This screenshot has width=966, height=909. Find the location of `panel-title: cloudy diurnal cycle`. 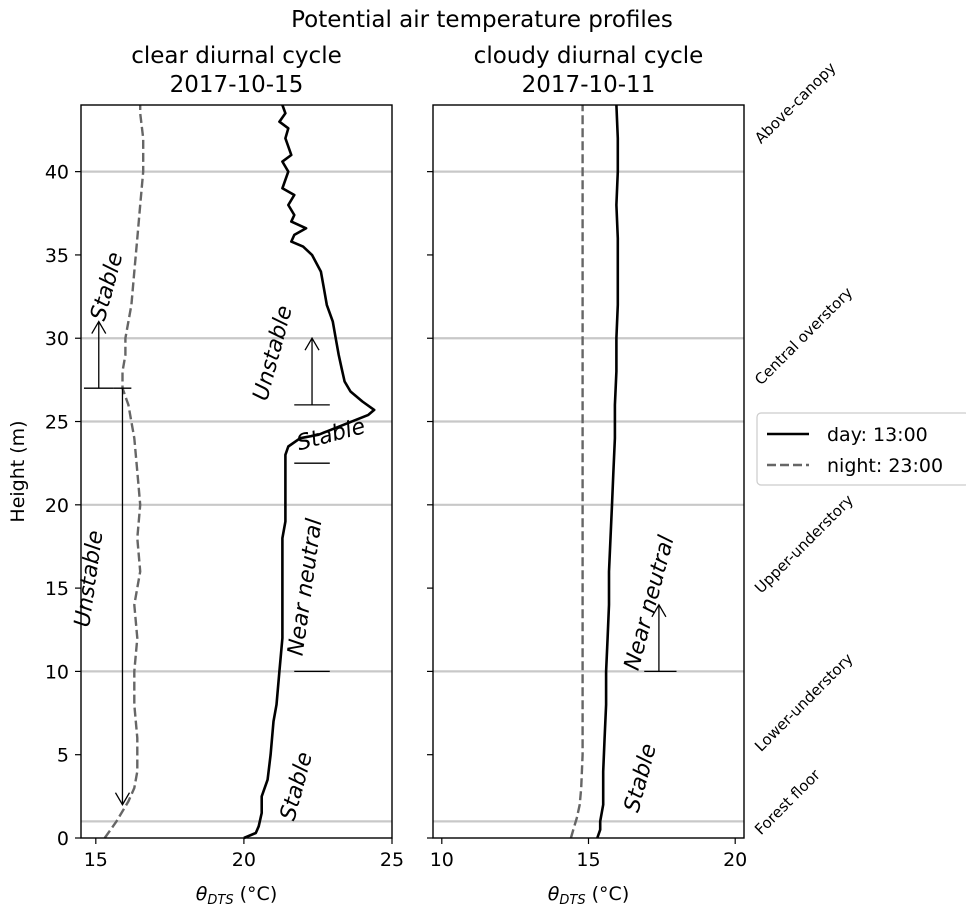

panel-title: cloudy diurnal cycle is located at coordinates (589, 56).